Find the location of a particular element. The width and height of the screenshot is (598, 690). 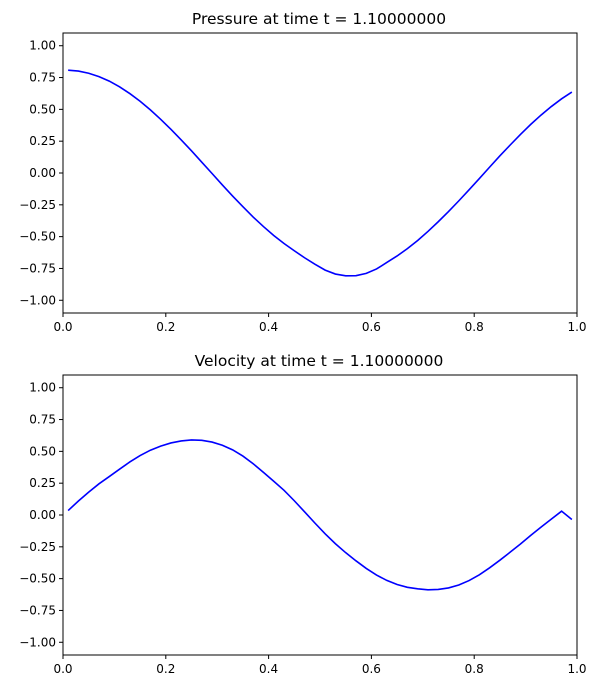

pressure-y-tick-label: 0.25 is located at coordinates (42, 141).